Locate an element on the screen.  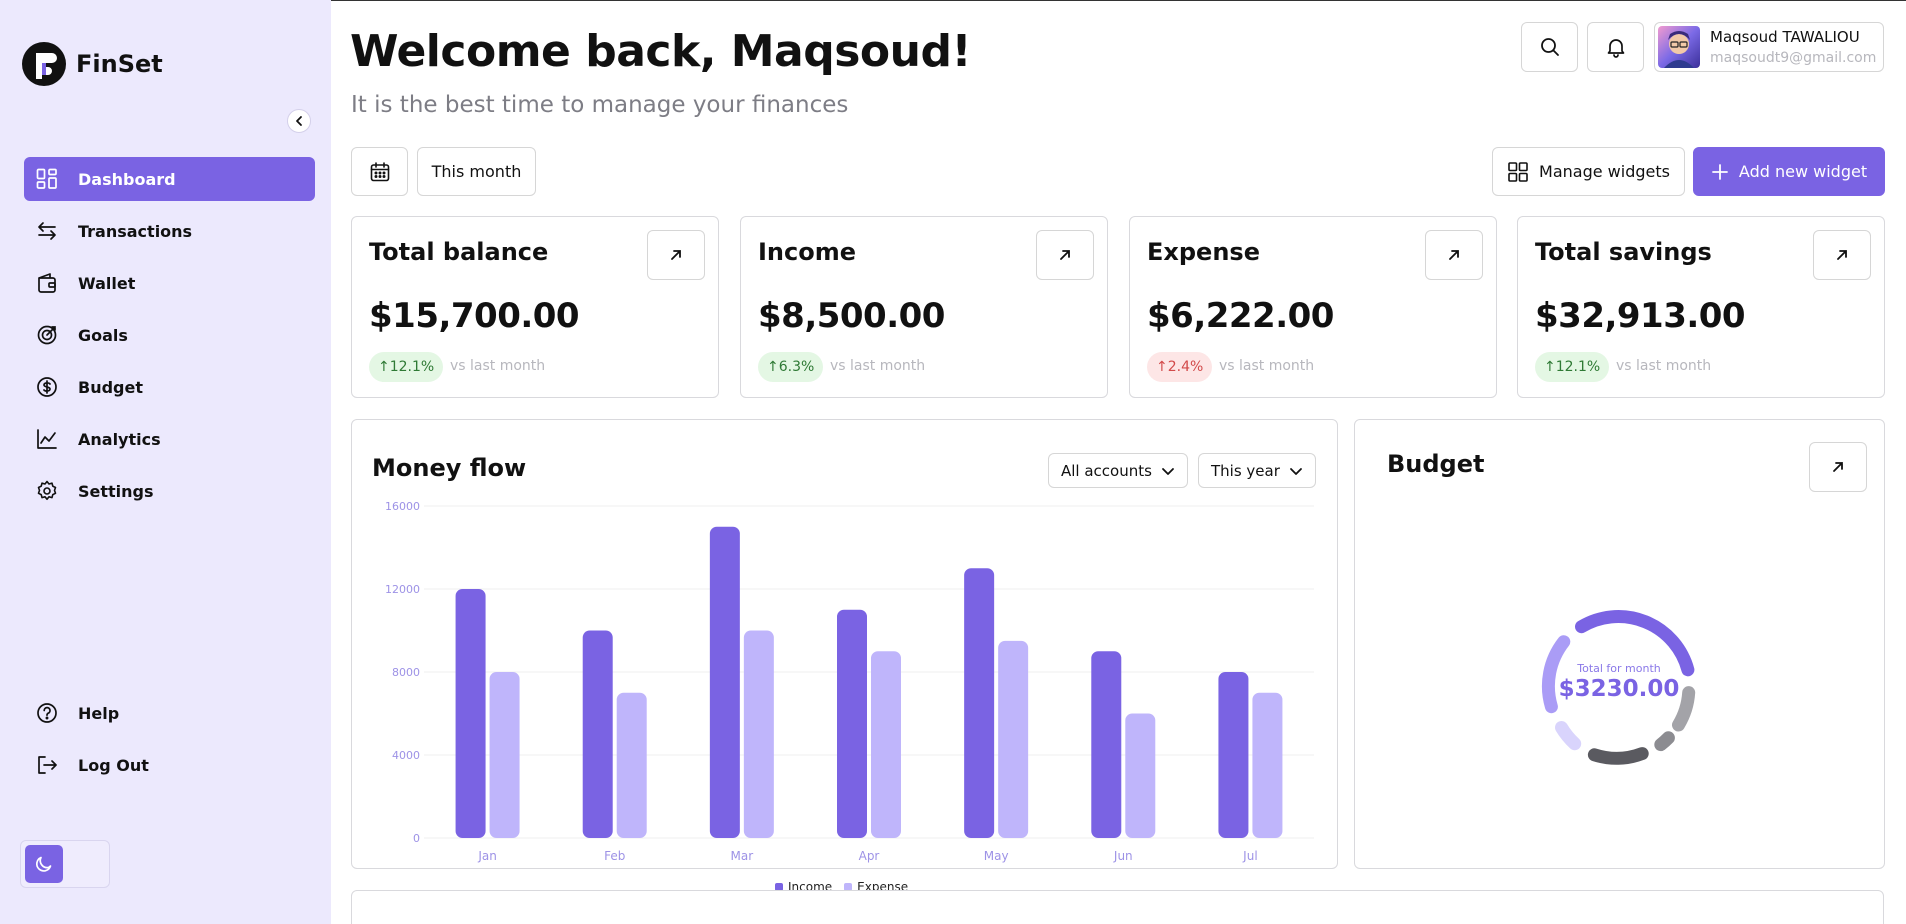
sidebar-item-logout: Log Out is located at coordinates (169, 765).